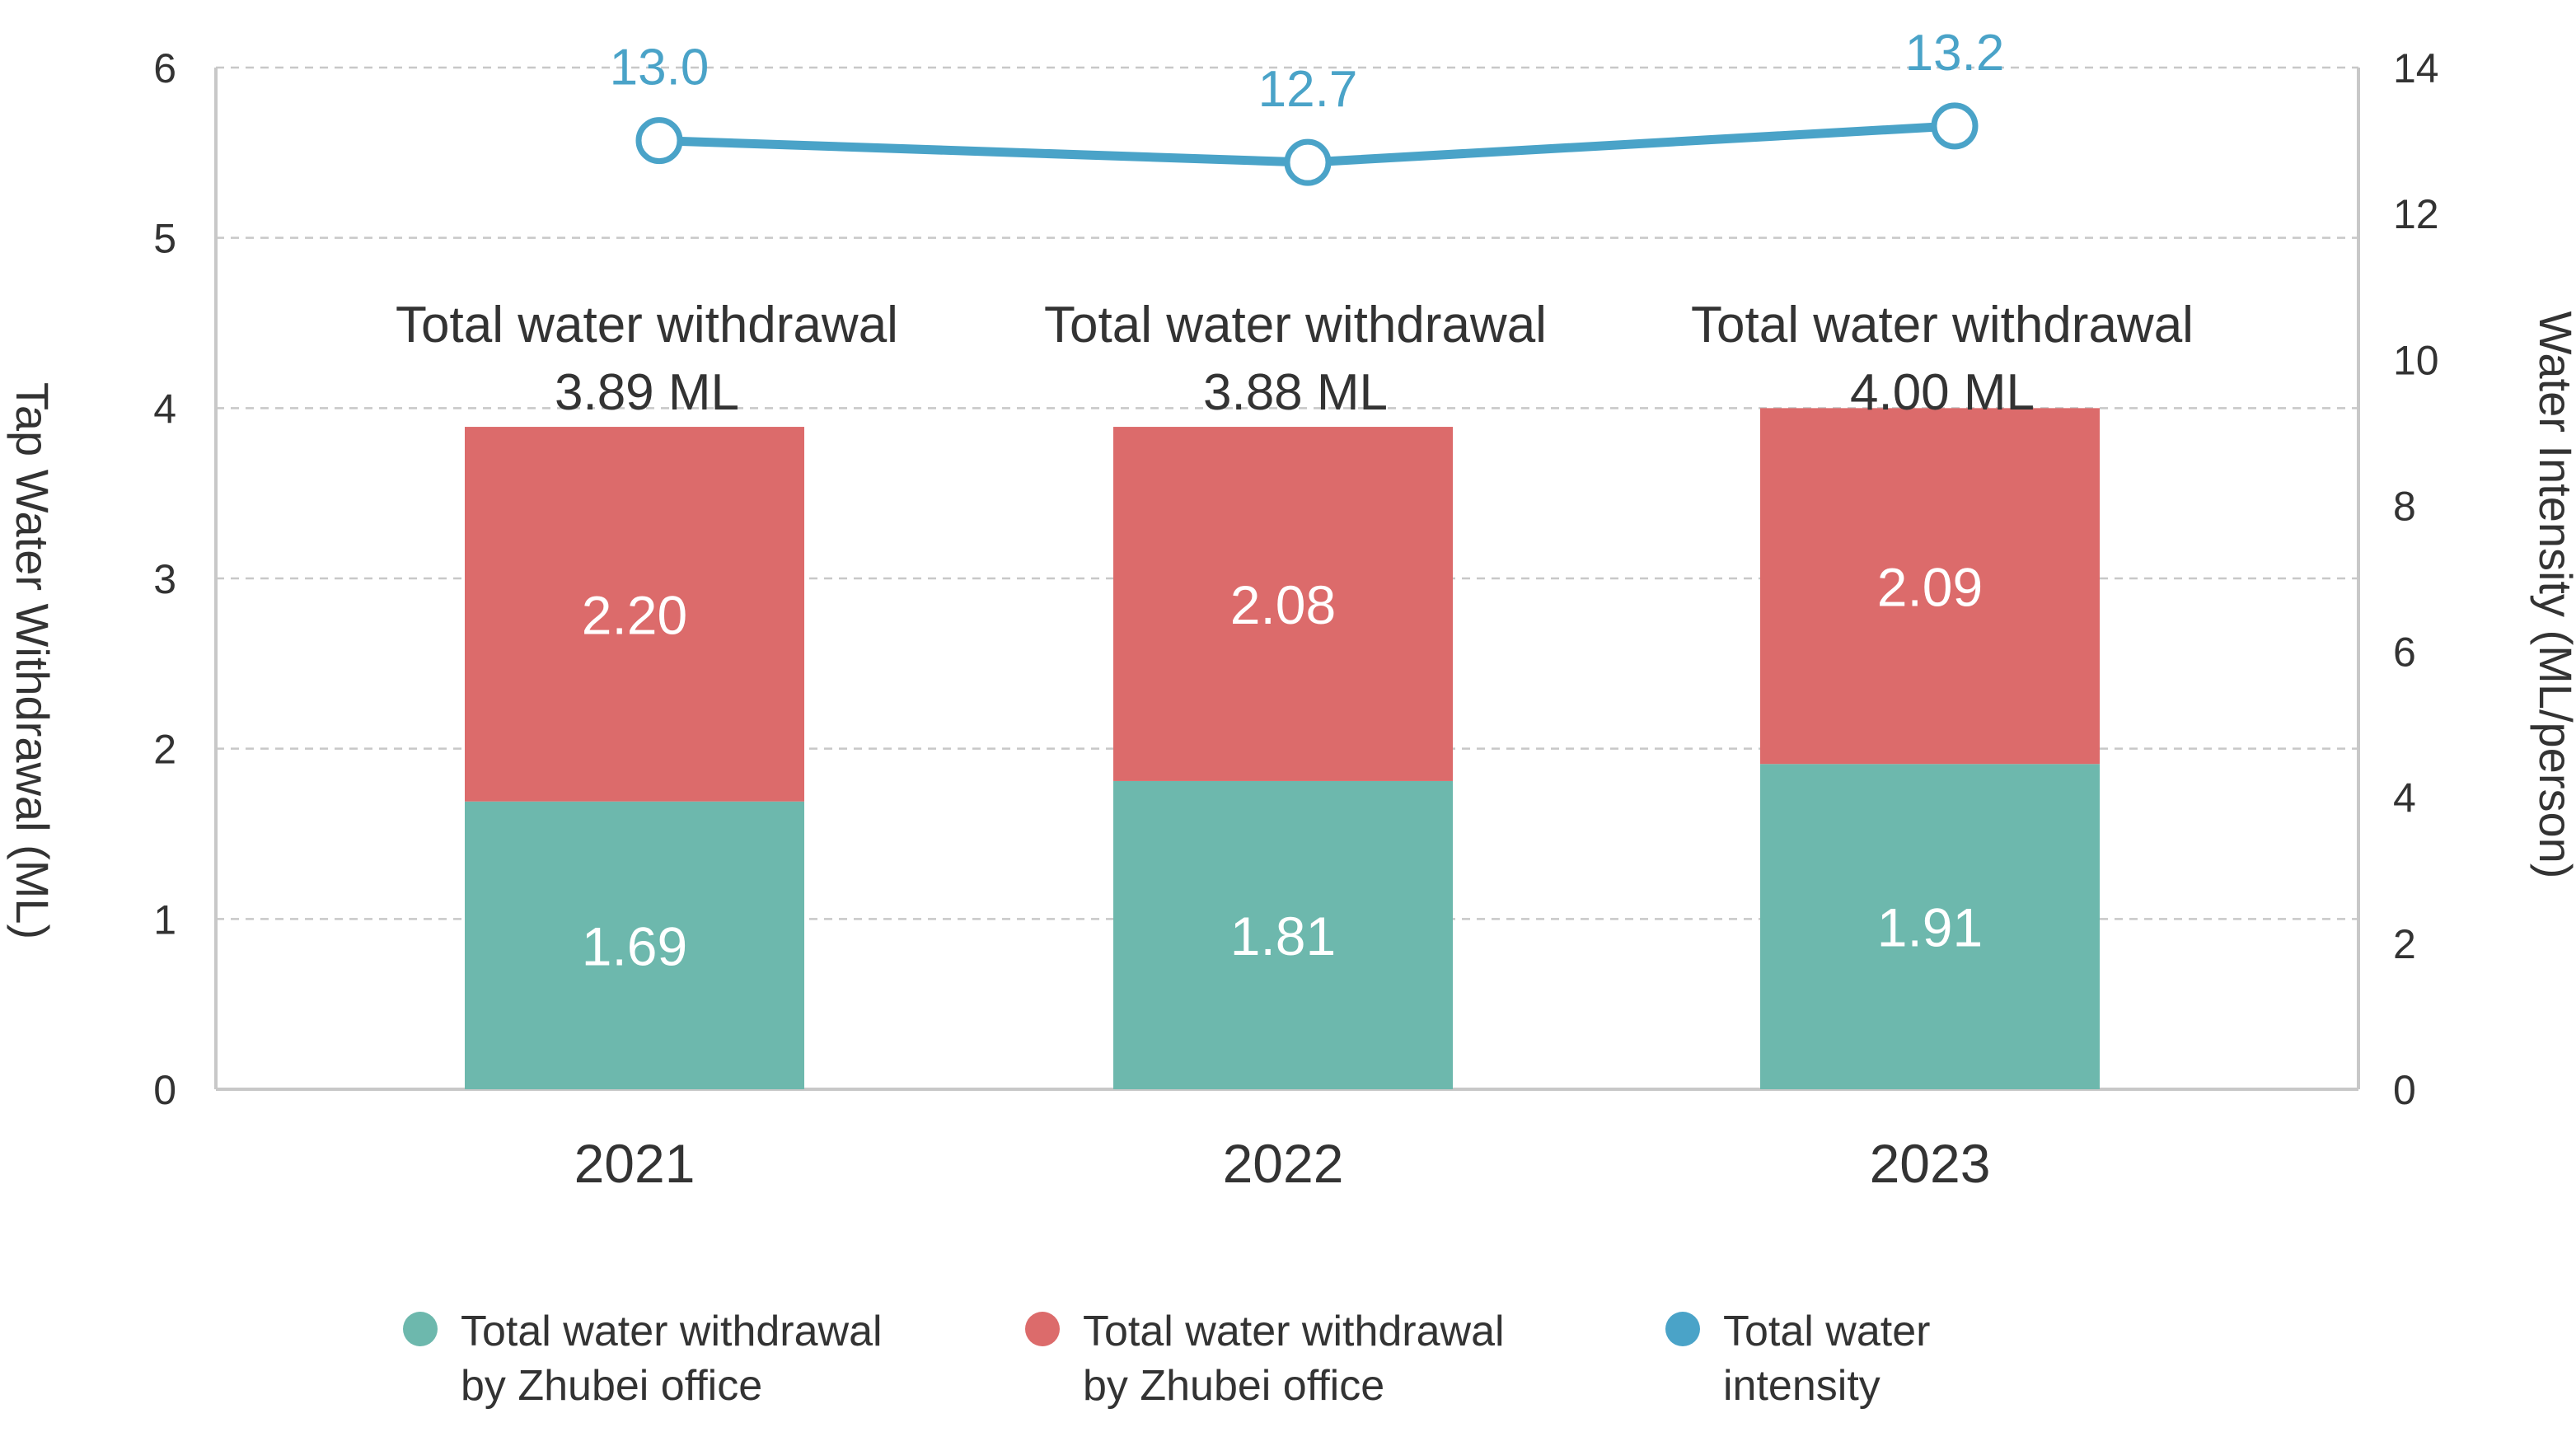 The image size is (2576, 1432). I want to click on legend-label-line: Total water, so click(1826, 1331).